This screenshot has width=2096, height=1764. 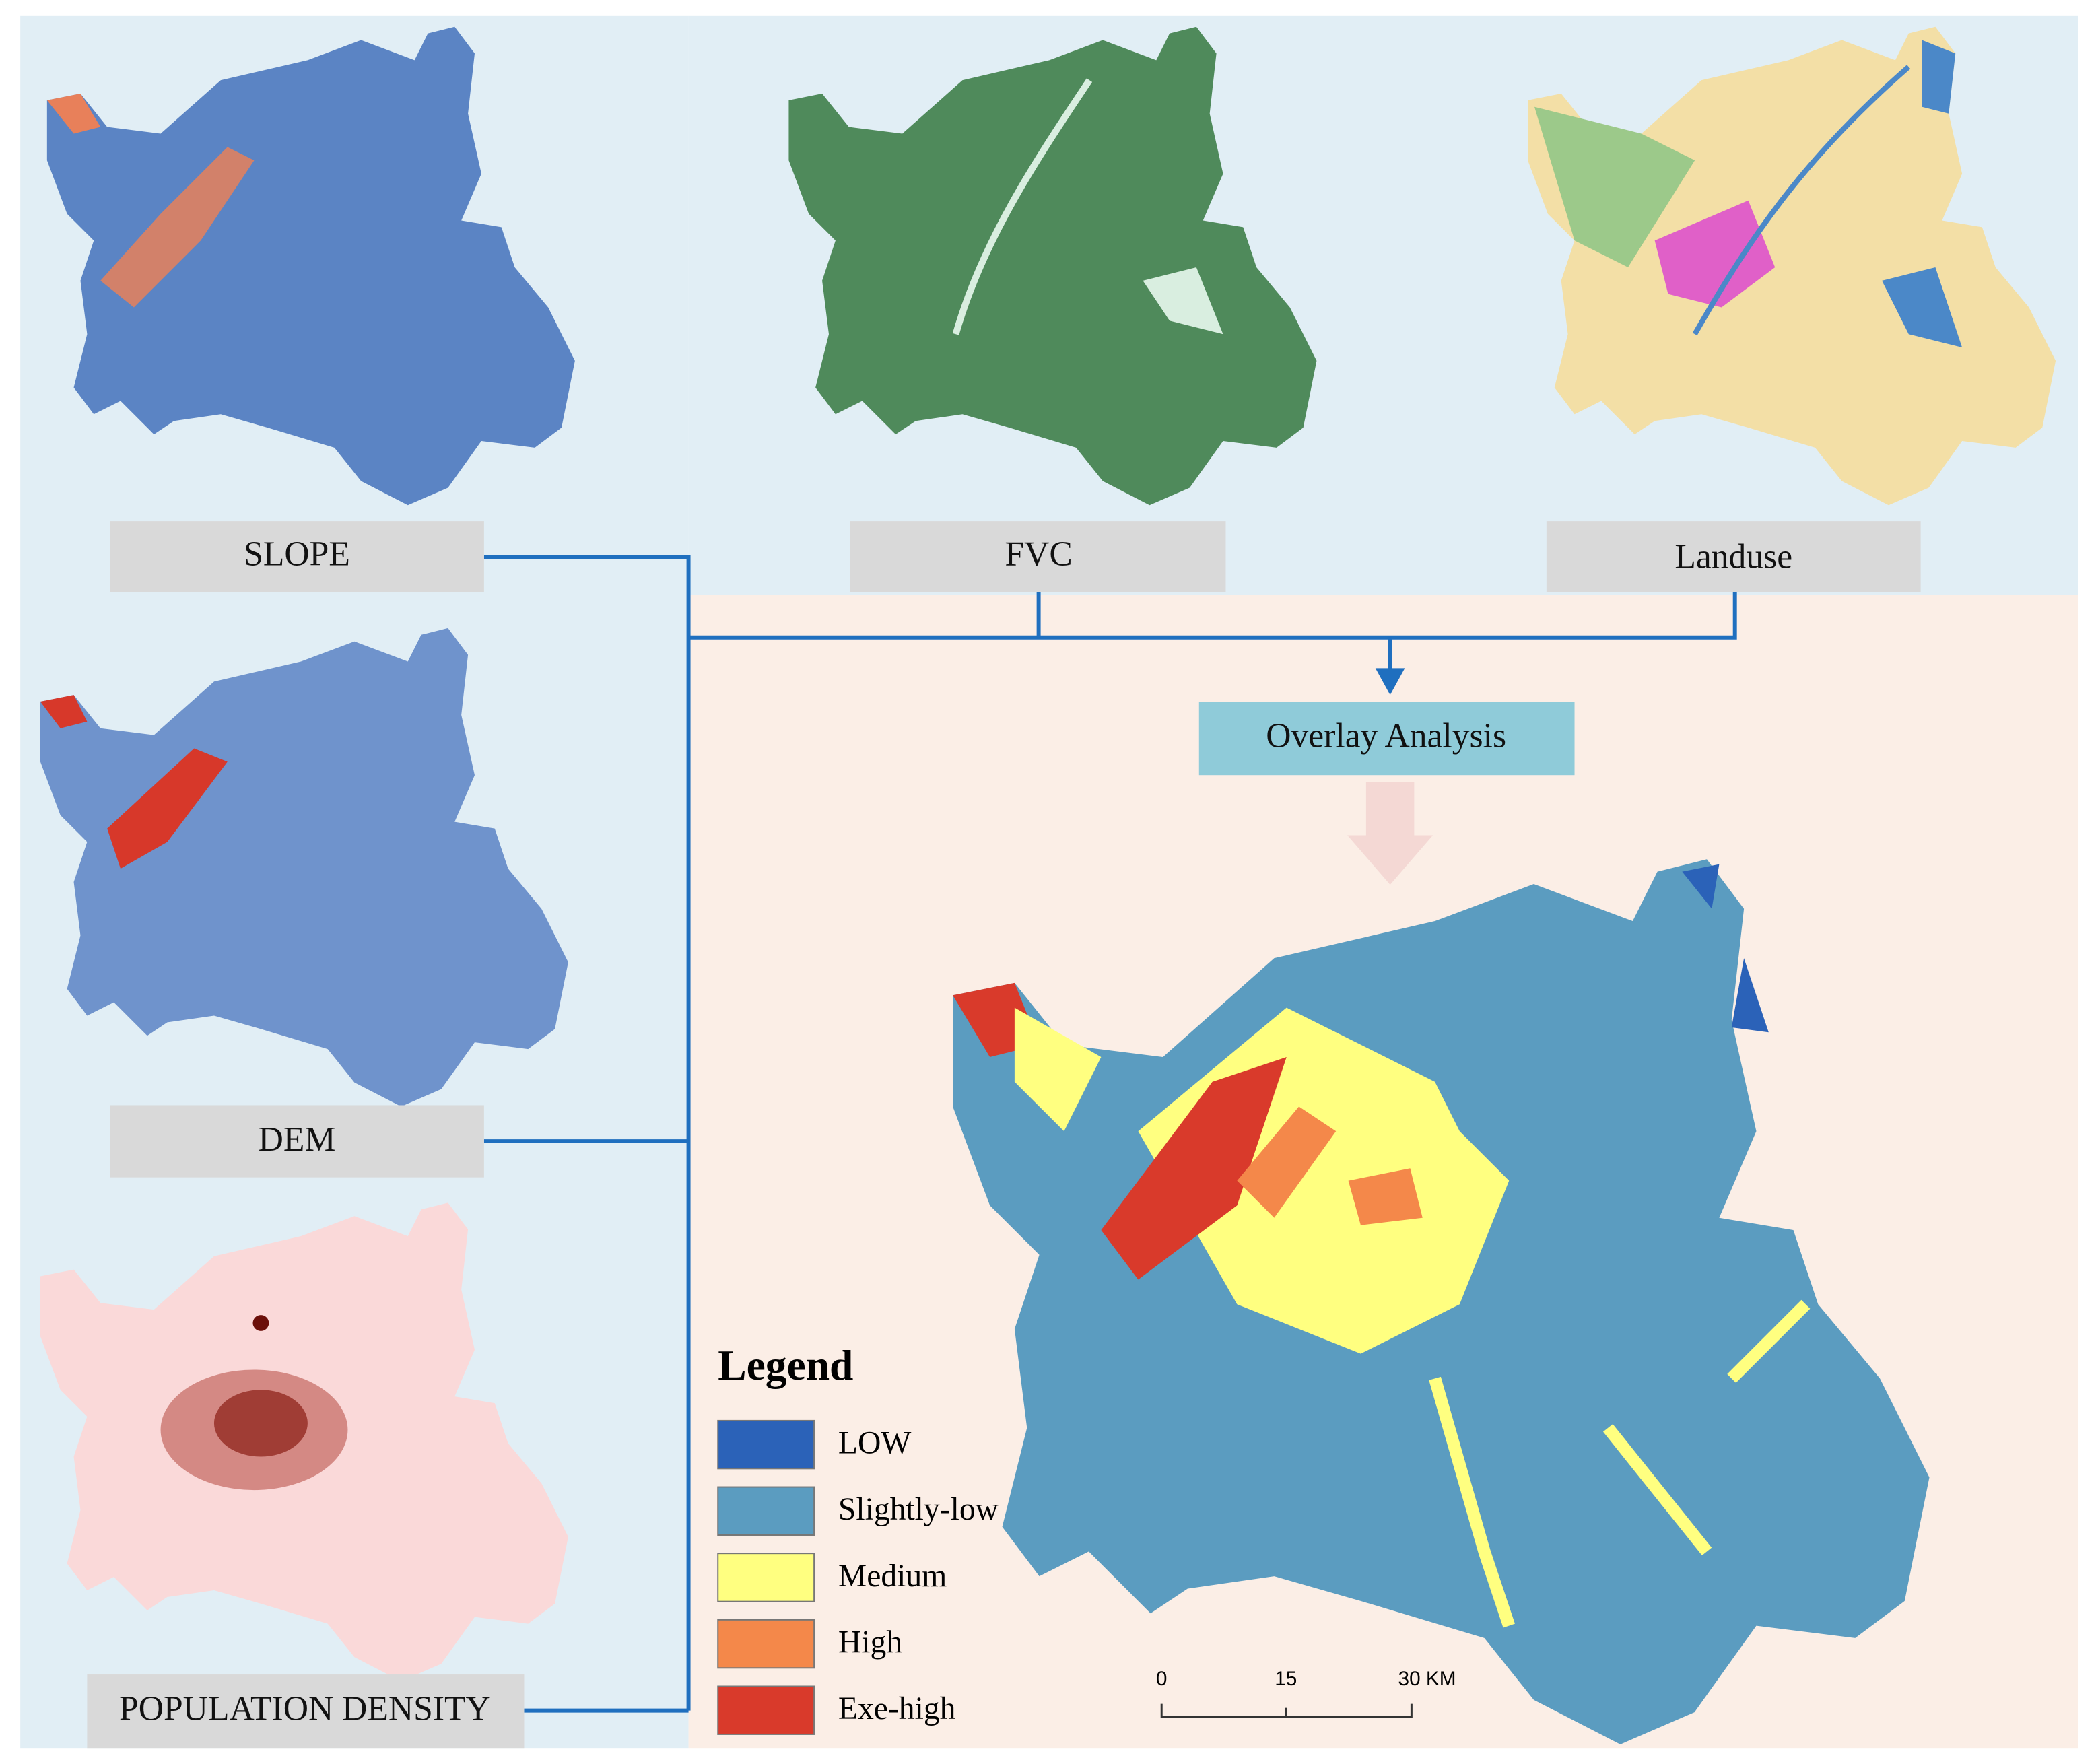 What do you see at coordinates (897, 1708) in the screenshot?
I see `legend-label: Exe-high` at bounding box center [897, 1708].